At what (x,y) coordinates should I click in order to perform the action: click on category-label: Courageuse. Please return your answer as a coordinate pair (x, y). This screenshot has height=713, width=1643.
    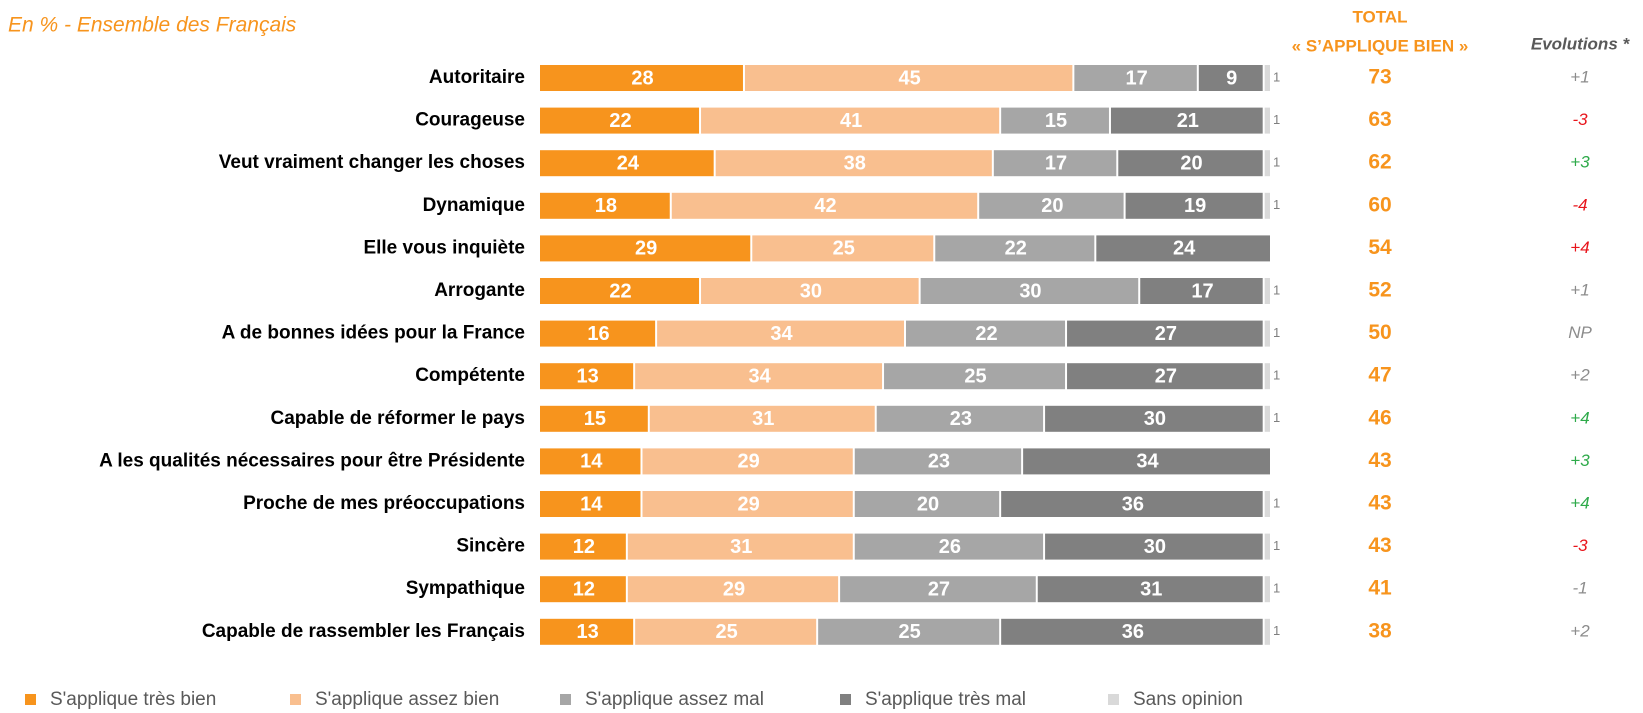
    Looking at the image, I should click on (470, 120).